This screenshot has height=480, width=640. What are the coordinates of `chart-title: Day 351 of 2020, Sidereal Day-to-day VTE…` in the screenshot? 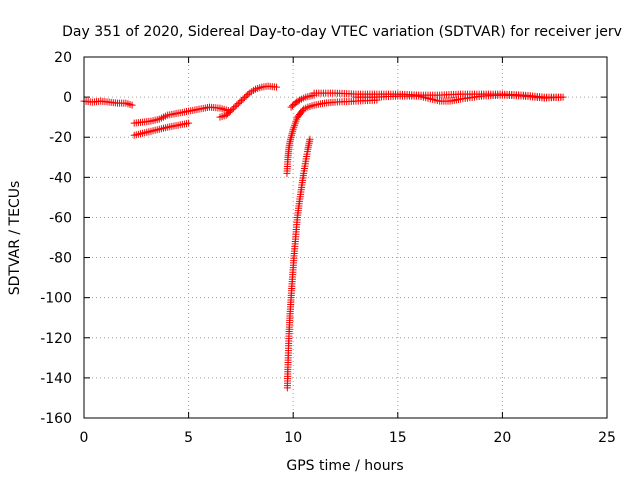 It's located at (342, 32).